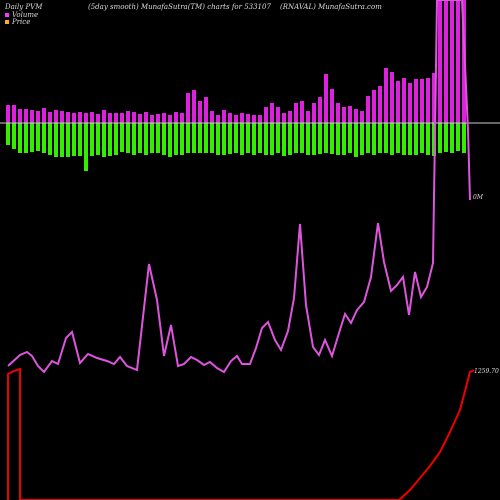 The width and height of the screenshot is (500, 500). What do you see at coordinates (7, 22) in the screenshot?
I see `legend-swatch-price` at bounding box center [7, 22].